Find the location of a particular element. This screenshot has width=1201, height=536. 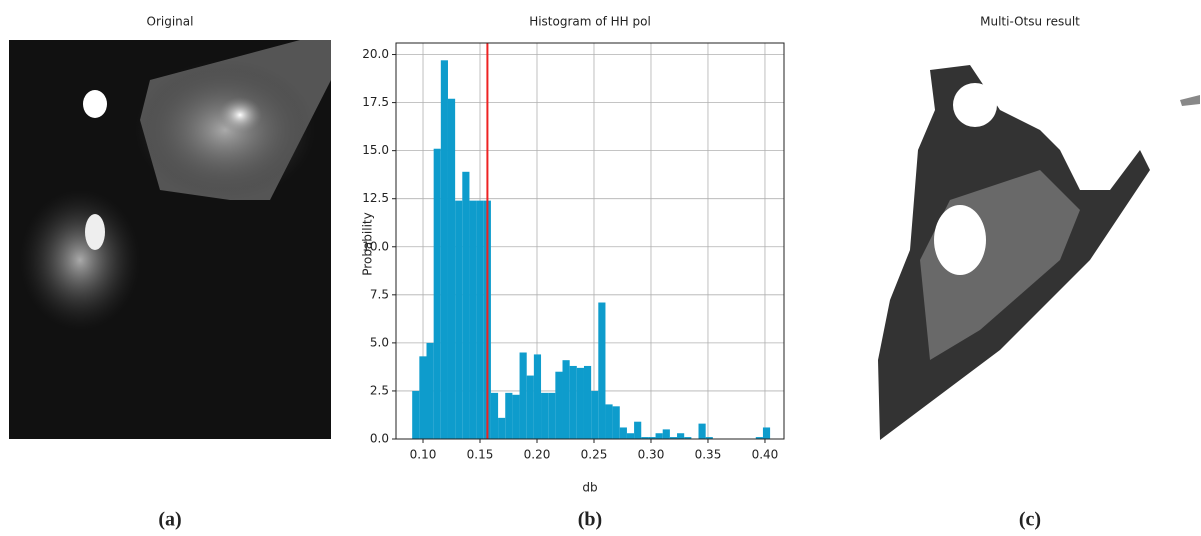

caption: (b) is located at coordinates (590, 520).